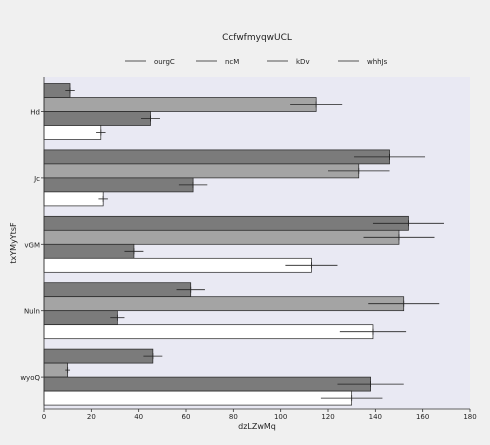 Image resolution: width=490 pixels, height=445 pixels. Describe the element at coordinates (186, 417) in the screenshot. I see `x-tick-label-60: 60` at that location.